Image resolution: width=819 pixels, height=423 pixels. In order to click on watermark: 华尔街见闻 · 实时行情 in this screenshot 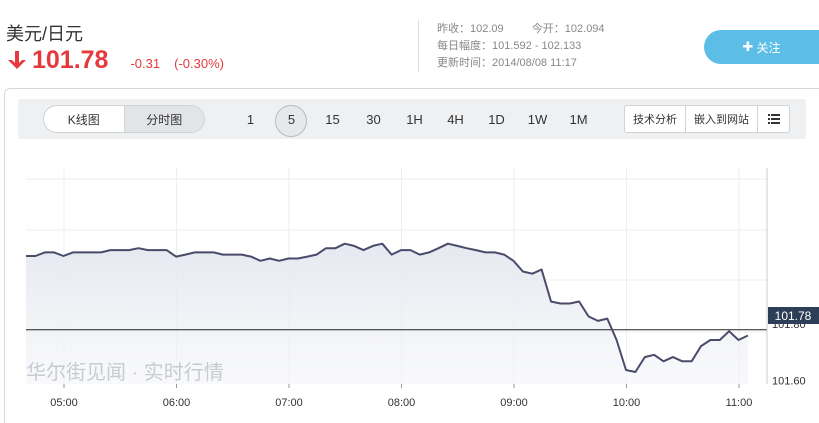, I will do `click(125, 372)`.